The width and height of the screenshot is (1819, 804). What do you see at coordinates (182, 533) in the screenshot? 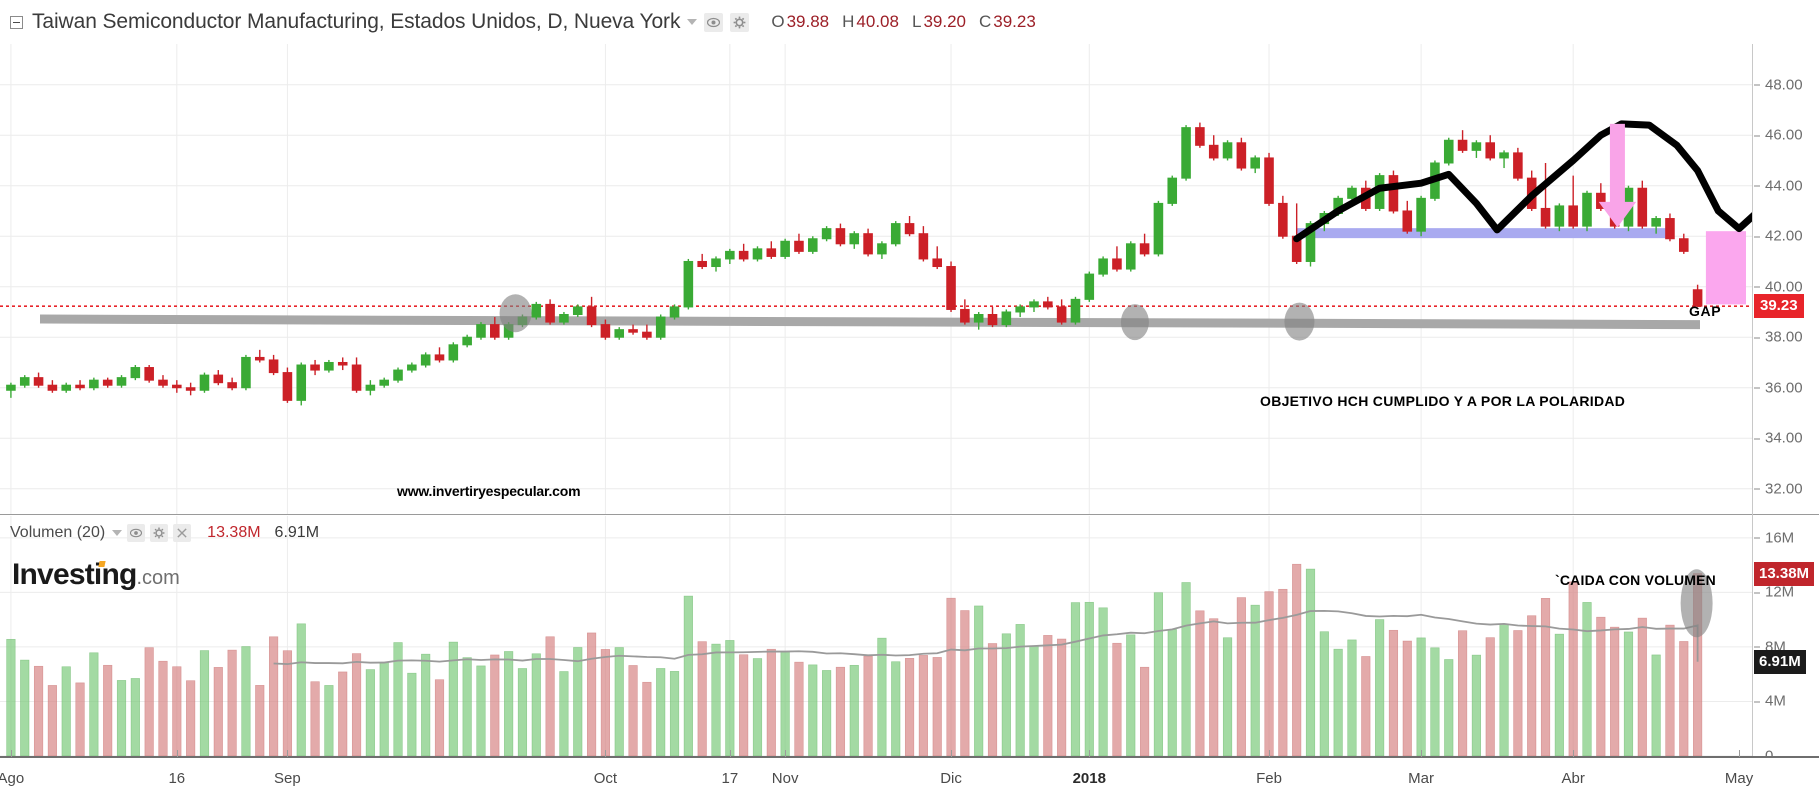
I see `close-icon` at bounding box center [182, 533].